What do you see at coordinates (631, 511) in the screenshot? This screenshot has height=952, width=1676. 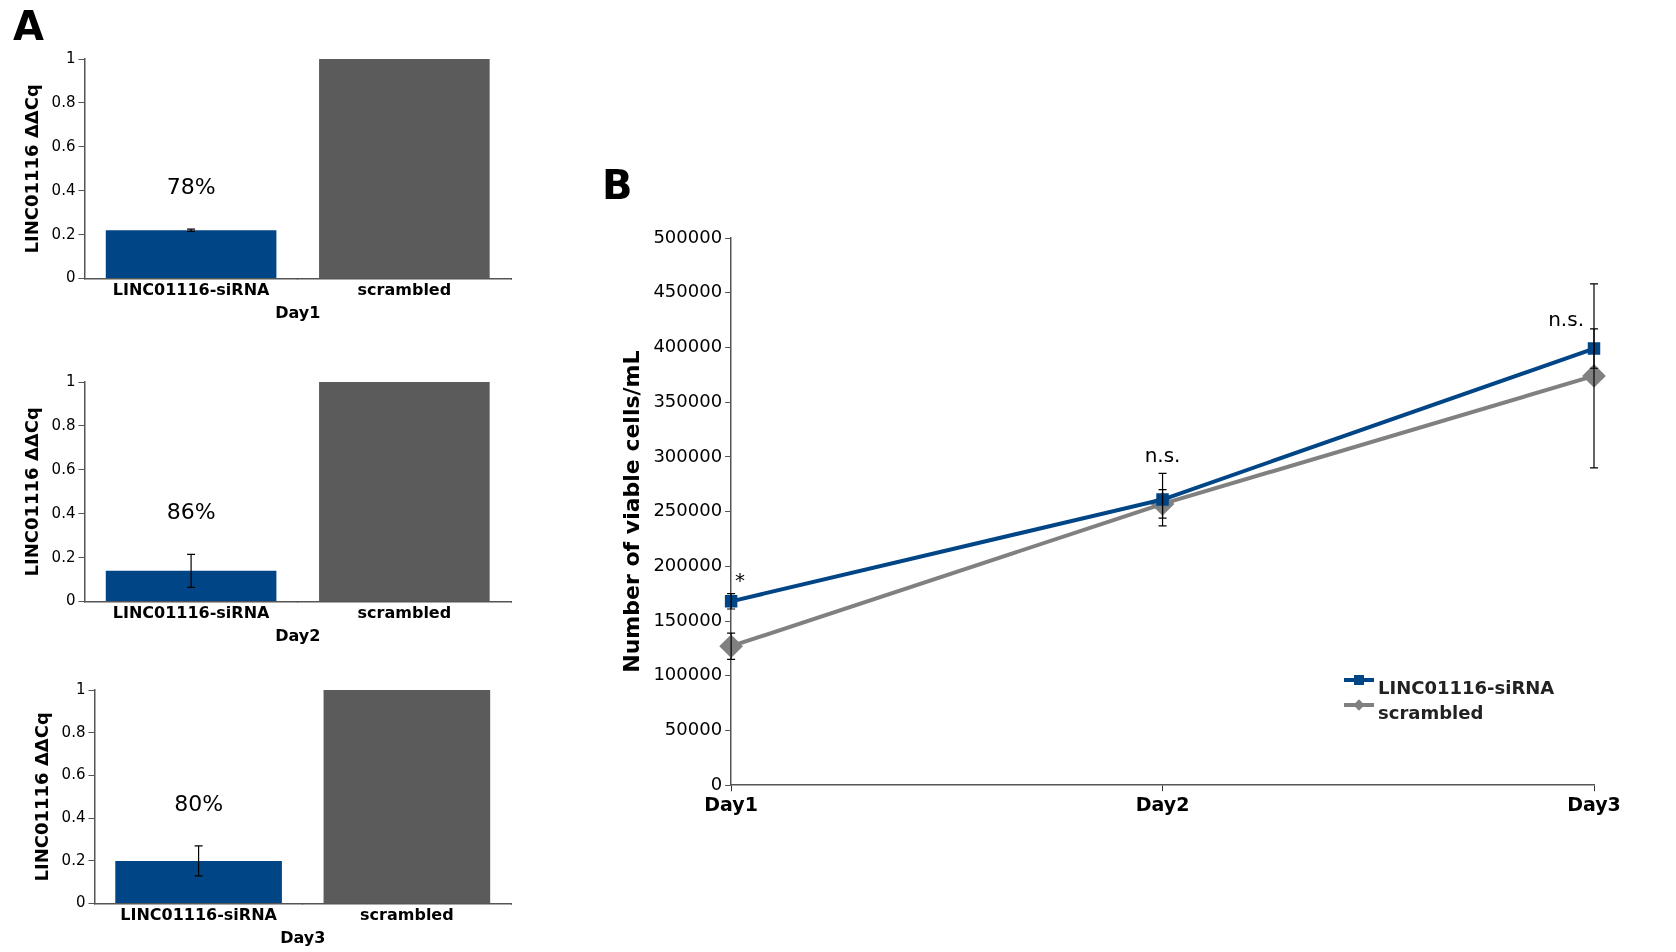 I see `y-axis-title: Number of viable cells/mL` at bounding box center [631, 511].